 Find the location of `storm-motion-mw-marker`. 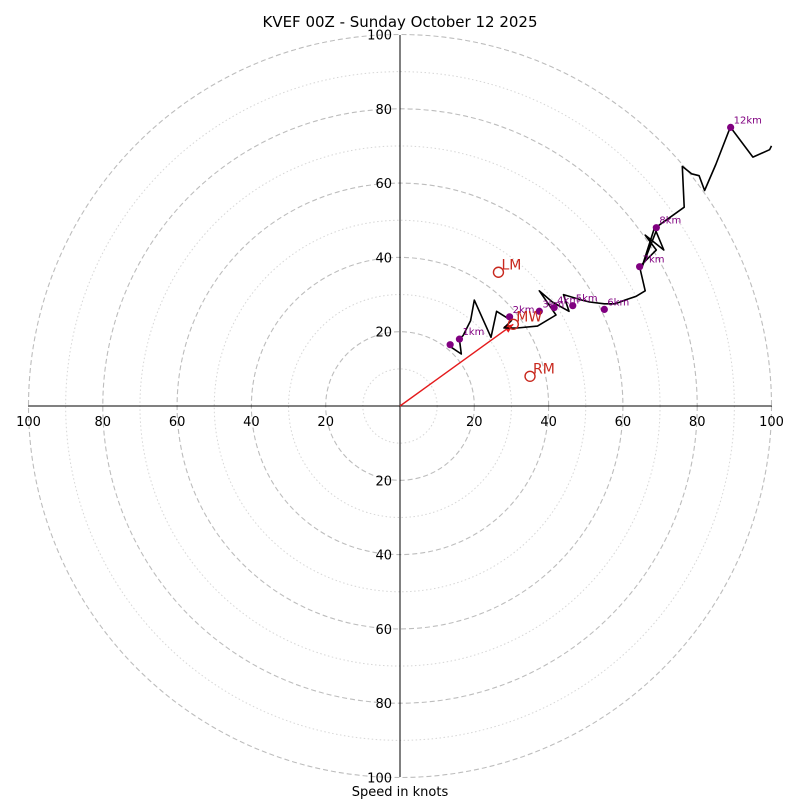

storm-motion-mw-marker is located at coordinates (513, 324).